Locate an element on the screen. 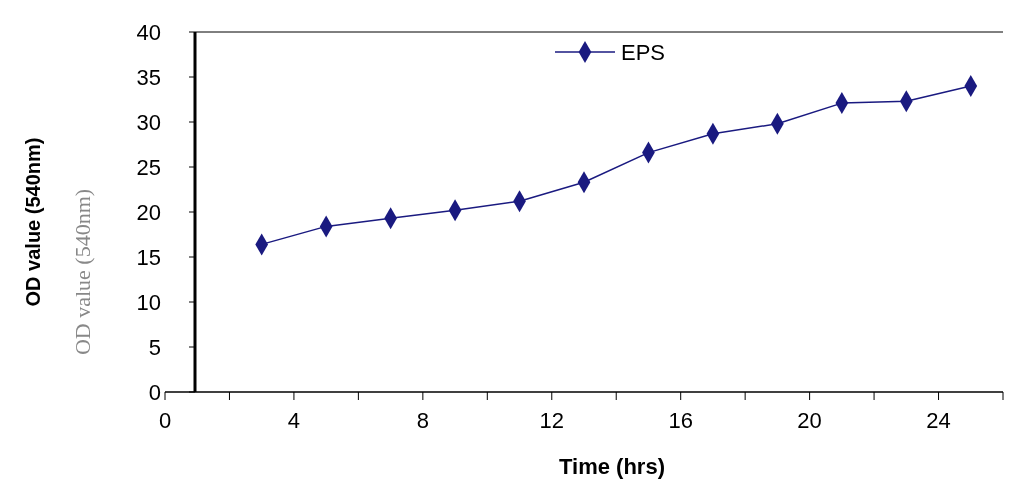  y-axis-title: OD value (540nm) is located at coordinates (33, 222).